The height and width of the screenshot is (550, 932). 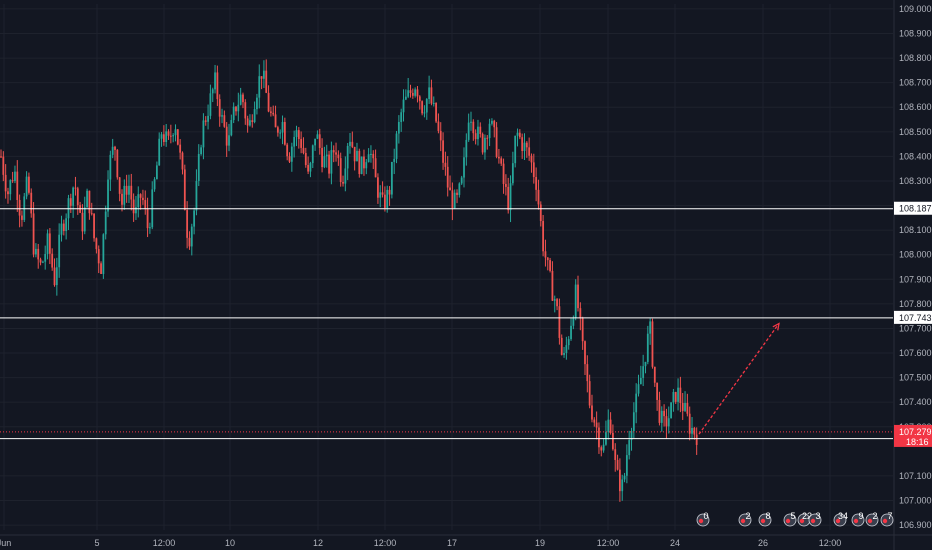 I want to click on time-tick-label: 24, so click(x=675, y=543).